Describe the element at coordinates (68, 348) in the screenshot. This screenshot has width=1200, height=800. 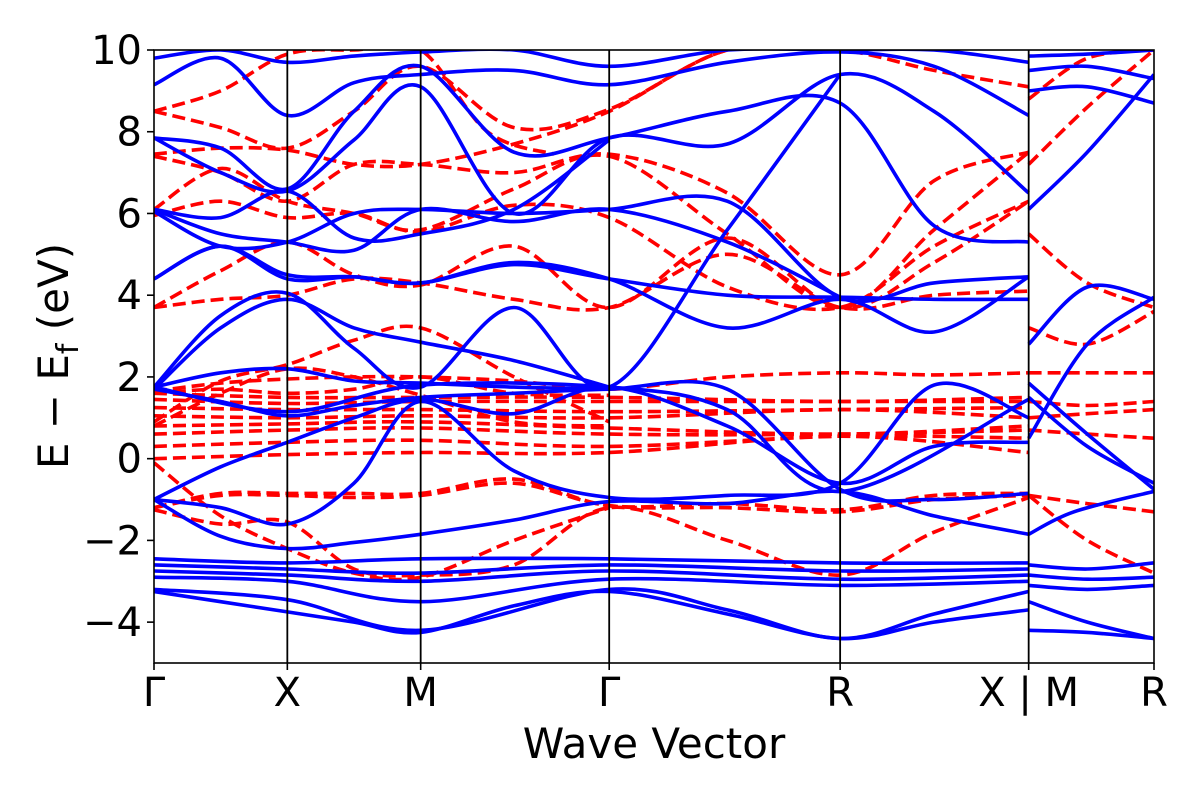
I see `y-axis-label-subscript: f` at that location.